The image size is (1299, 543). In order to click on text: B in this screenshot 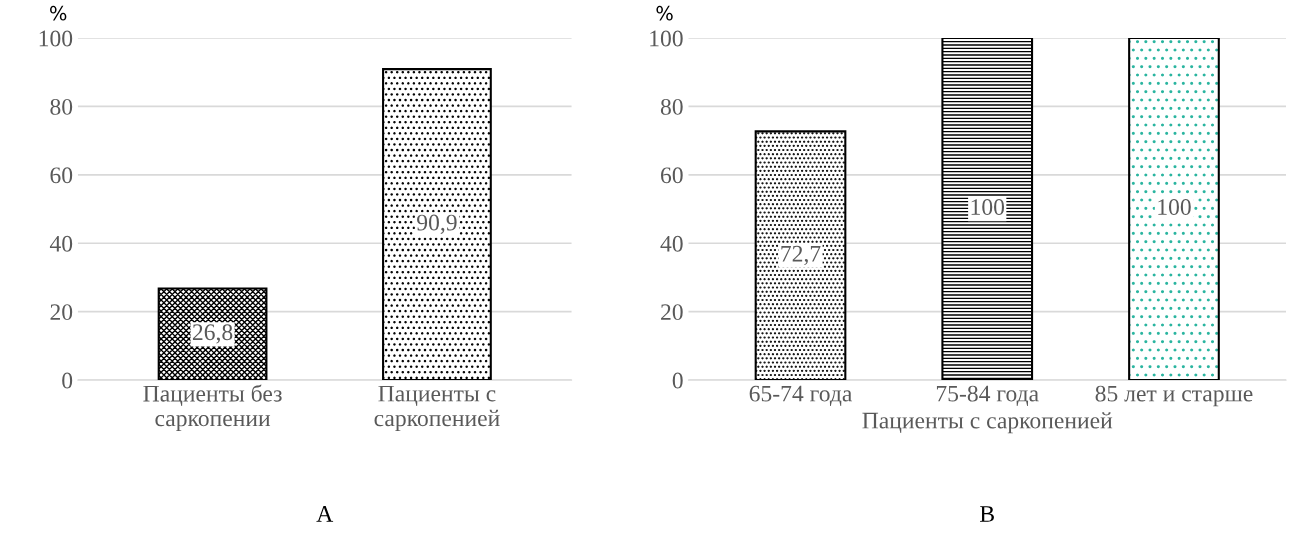, I will do `click(987, 514)`.